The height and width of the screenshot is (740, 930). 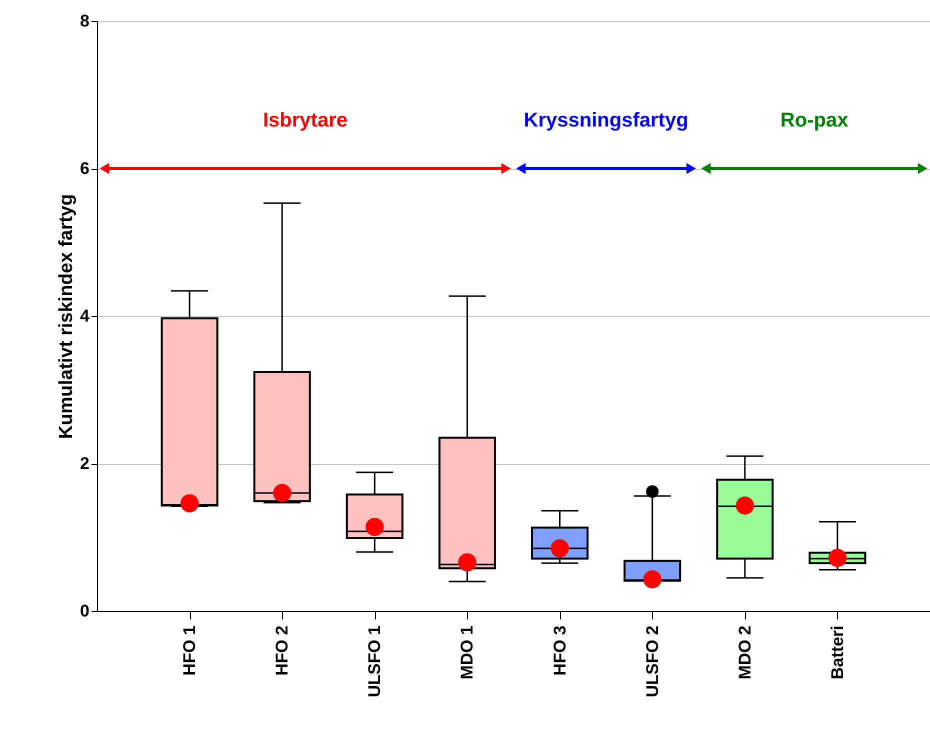 I want to click on y-axis-title: Kumulativt riskindex fartyg, so click(x=67, y=316).